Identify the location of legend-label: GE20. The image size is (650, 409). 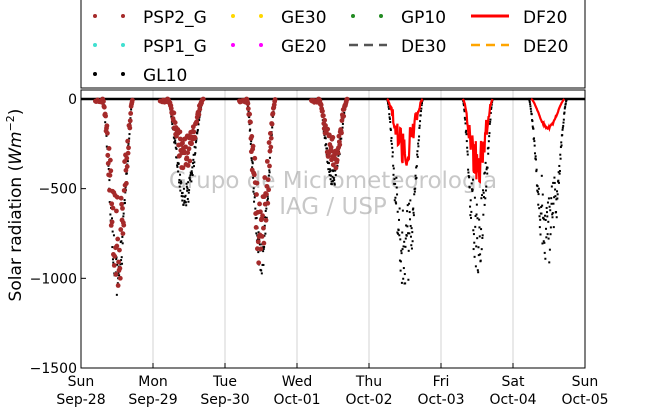
(304, 47).